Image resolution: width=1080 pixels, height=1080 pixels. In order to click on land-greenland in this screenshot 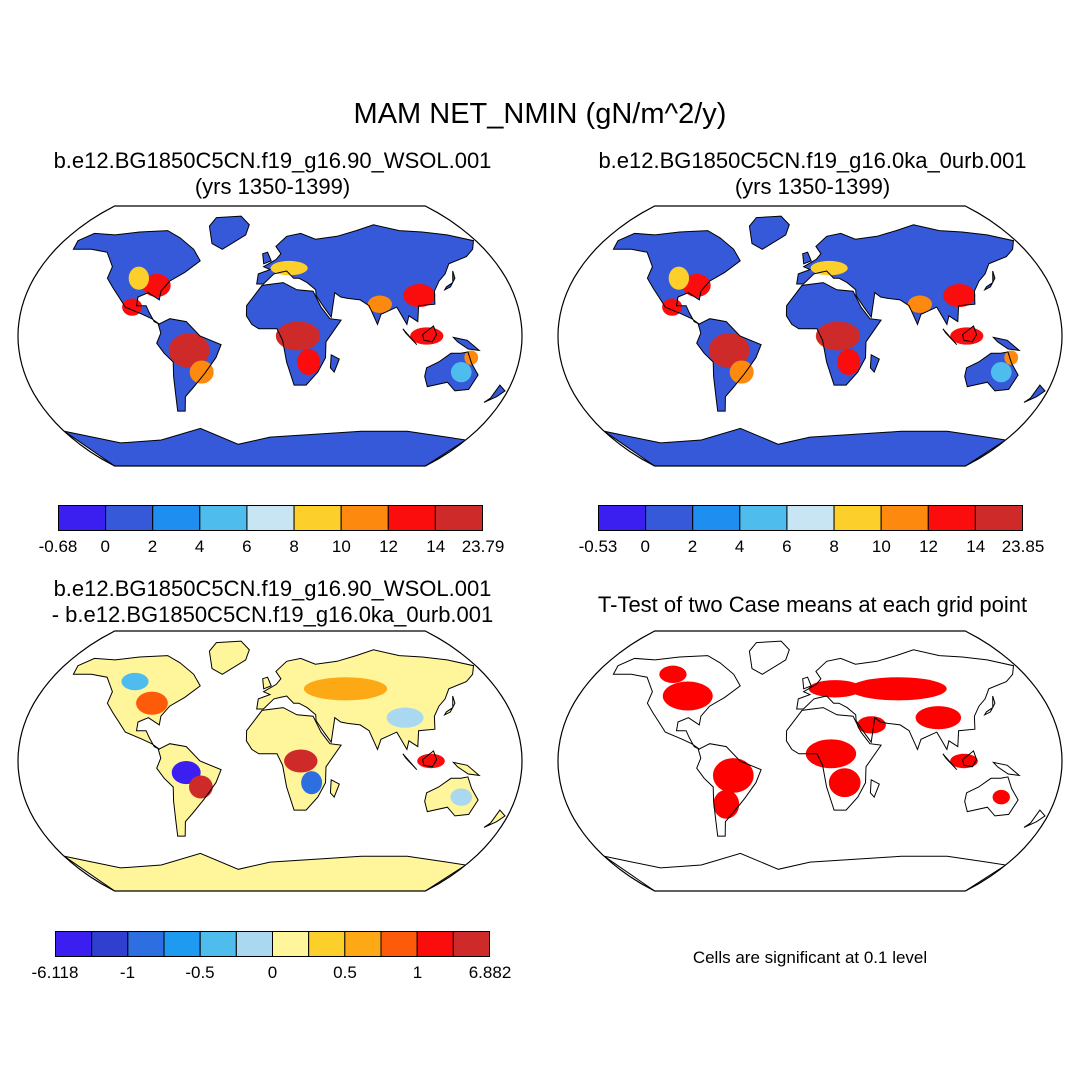, I will do `click(769, 233)`.